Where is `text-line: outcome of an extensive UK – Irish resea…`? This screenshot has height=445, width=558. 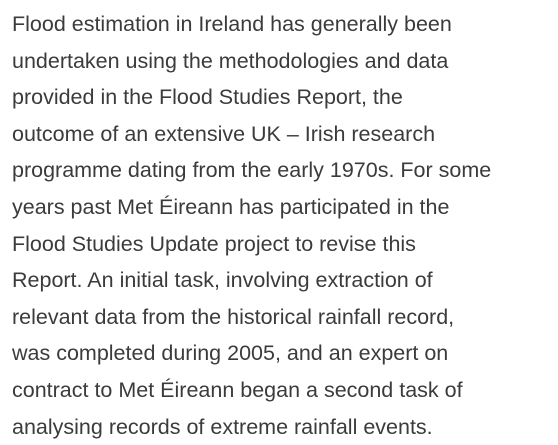 text-line: outcome of an extensive UK – Irish resea… is located at coordinates (224, 133).